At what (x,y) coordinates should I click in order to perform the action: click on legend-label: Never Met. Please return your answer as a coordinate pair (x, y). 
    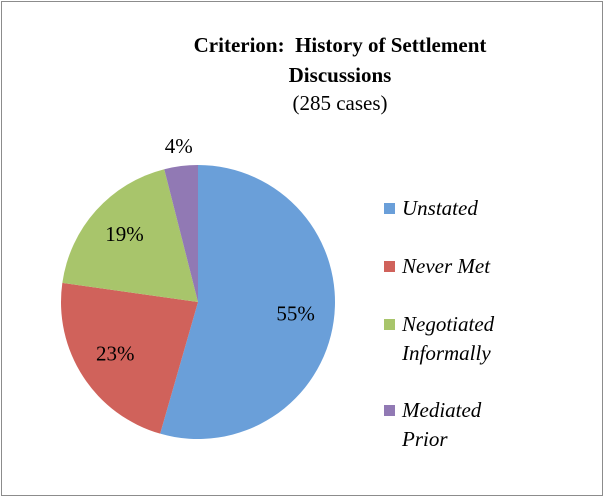
    Looking at the image, I should click on (446, 266).